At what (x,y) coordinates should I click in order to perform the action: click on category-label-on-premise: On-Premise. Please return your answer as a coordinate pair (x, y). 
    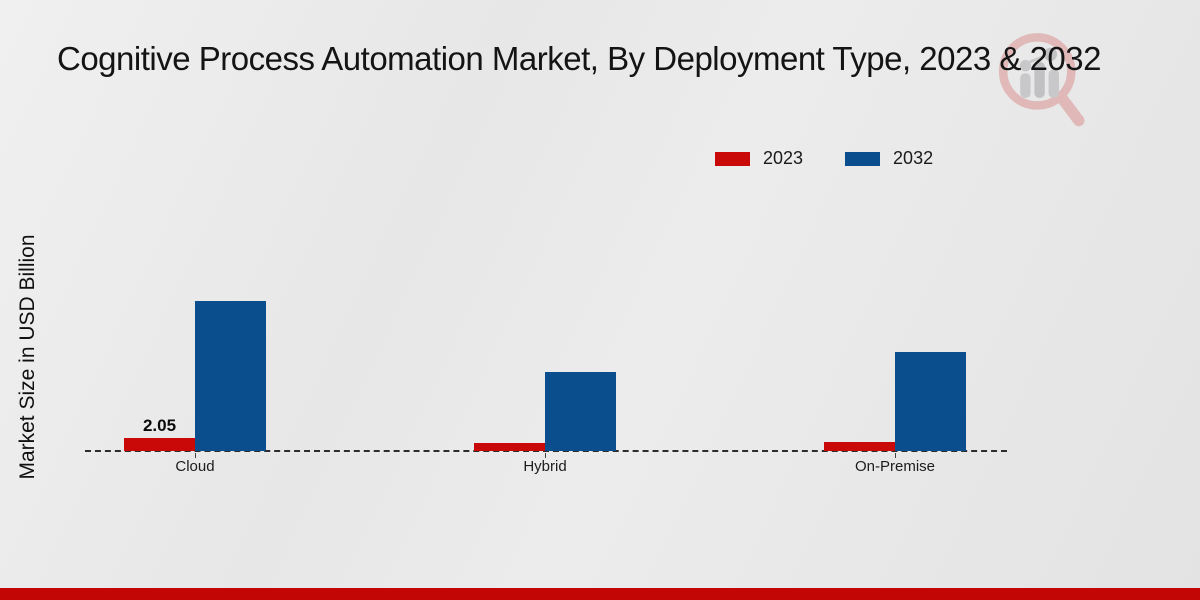
    Looking at the image, I should click on (895, 466).